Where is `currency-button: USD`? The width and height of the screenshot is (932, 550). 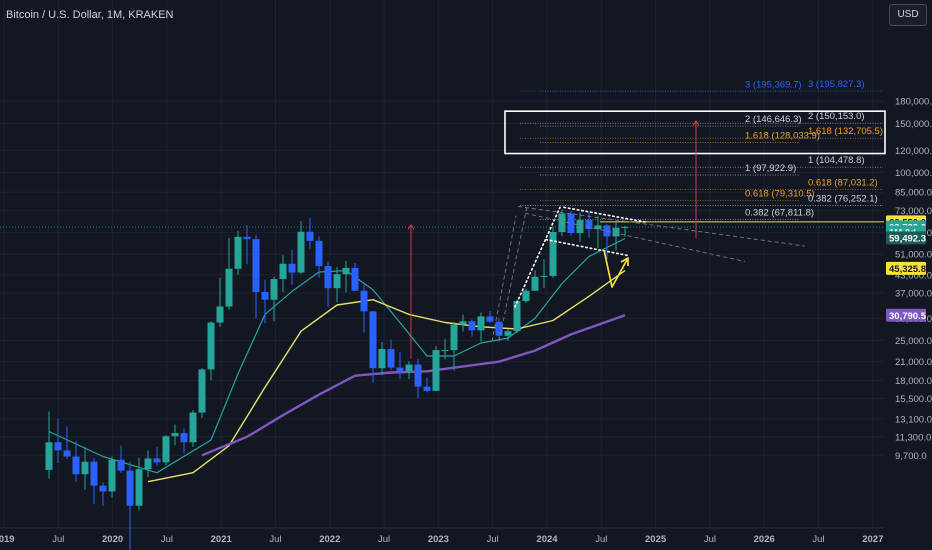
currency-button: USD is located at coordinates (908, 15).